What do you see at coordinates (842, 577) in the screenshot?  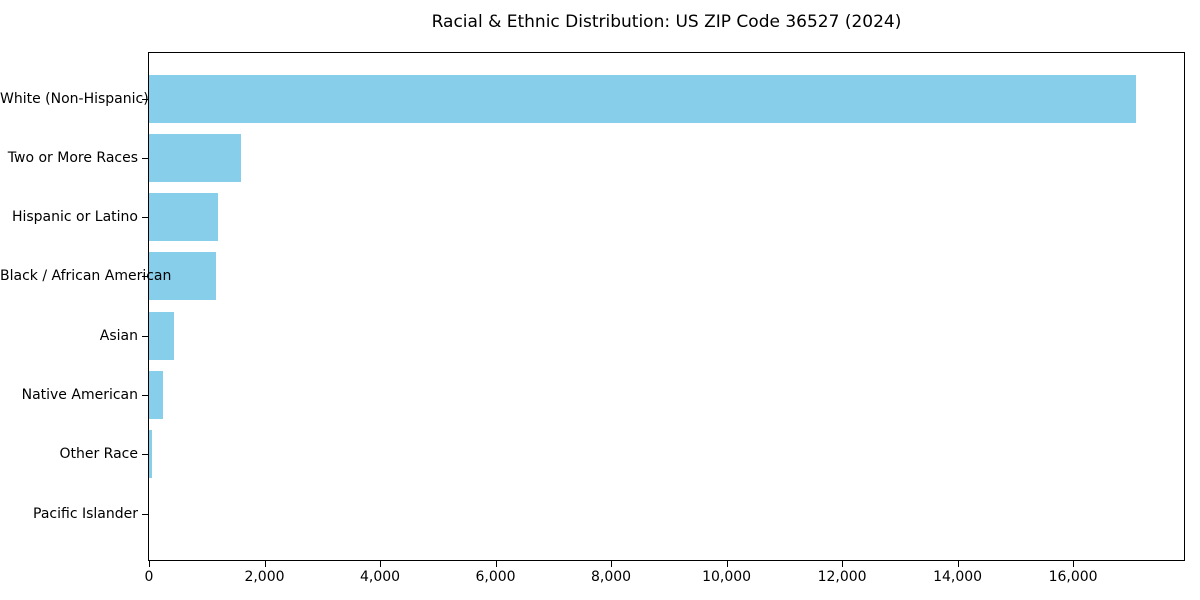 I see `x-label-12000: 12,000` at bounding box center [842, 577].